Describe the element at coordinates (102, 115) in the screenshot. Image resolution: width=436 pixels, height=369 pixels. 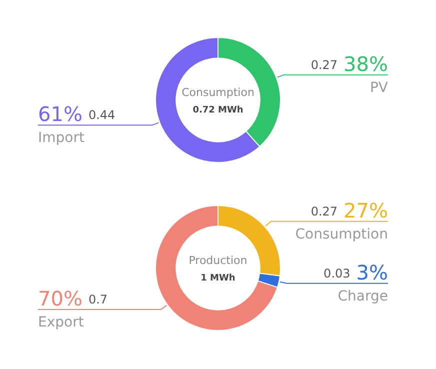
I see `text: 0.44` at that location.